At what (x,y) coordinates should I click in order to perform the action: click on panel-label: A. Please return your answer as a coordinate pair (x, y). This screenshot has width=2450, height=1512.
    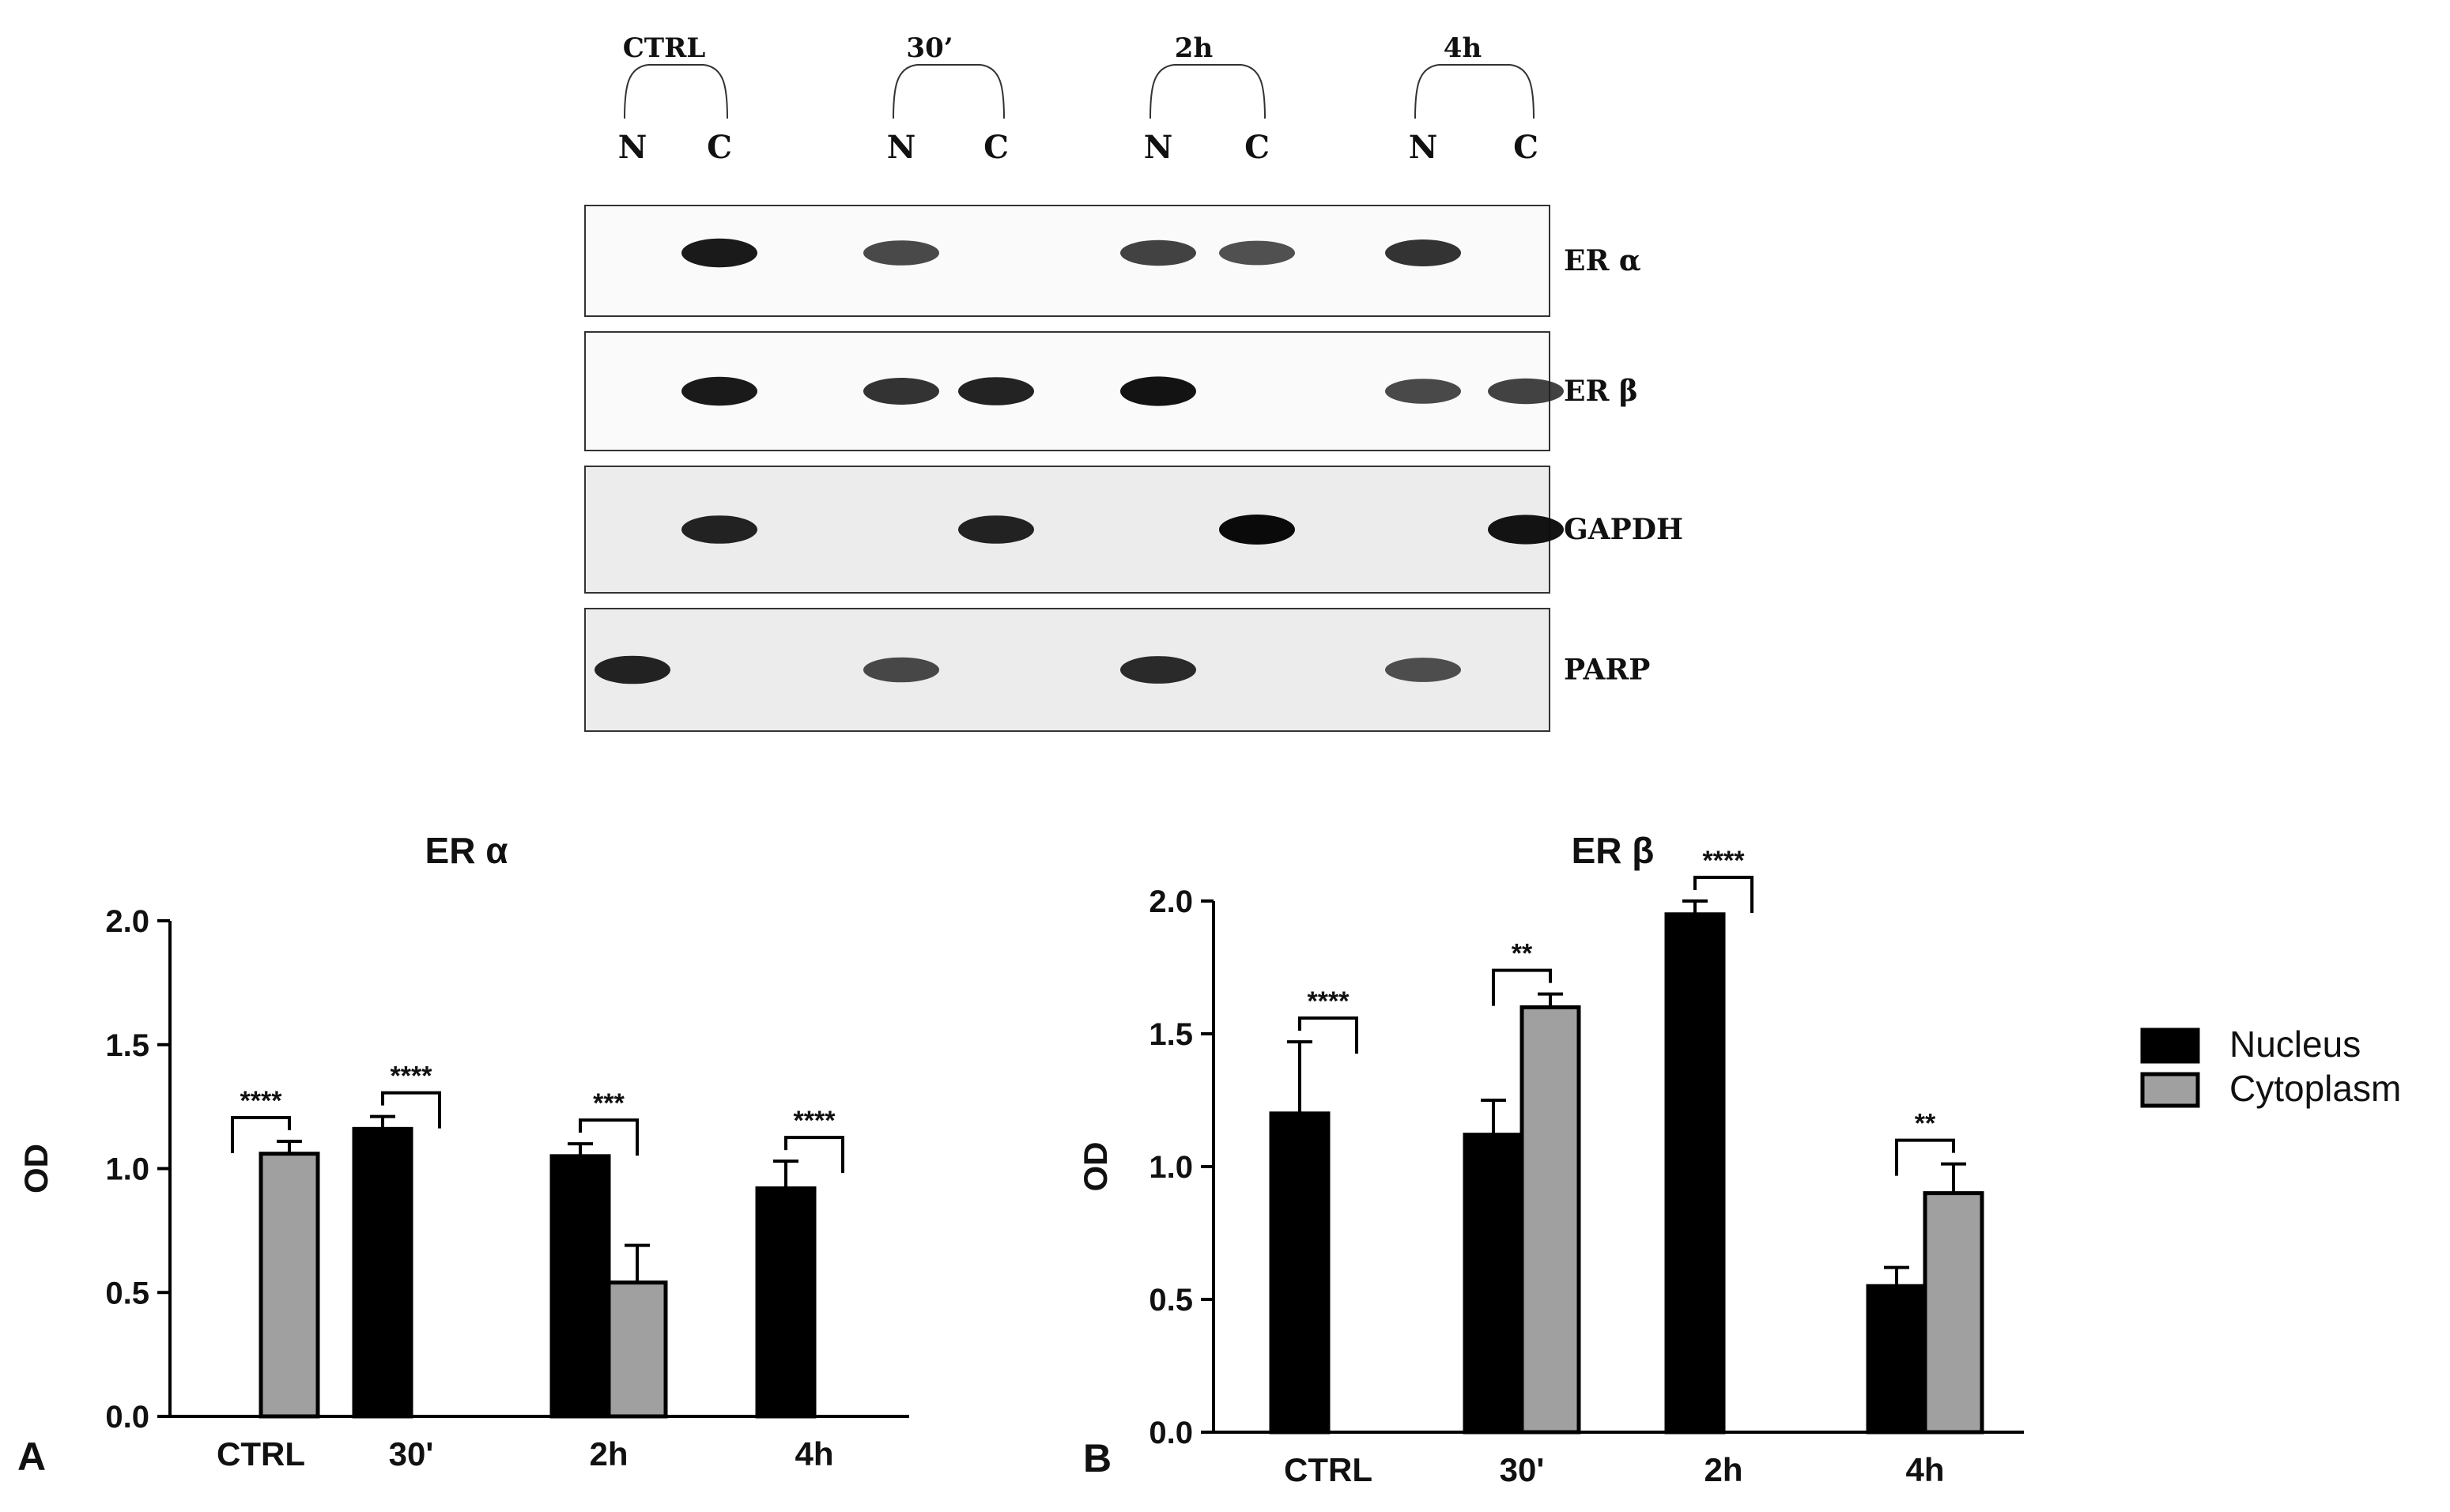
    Looking at the image, I should click on (32, 1457).